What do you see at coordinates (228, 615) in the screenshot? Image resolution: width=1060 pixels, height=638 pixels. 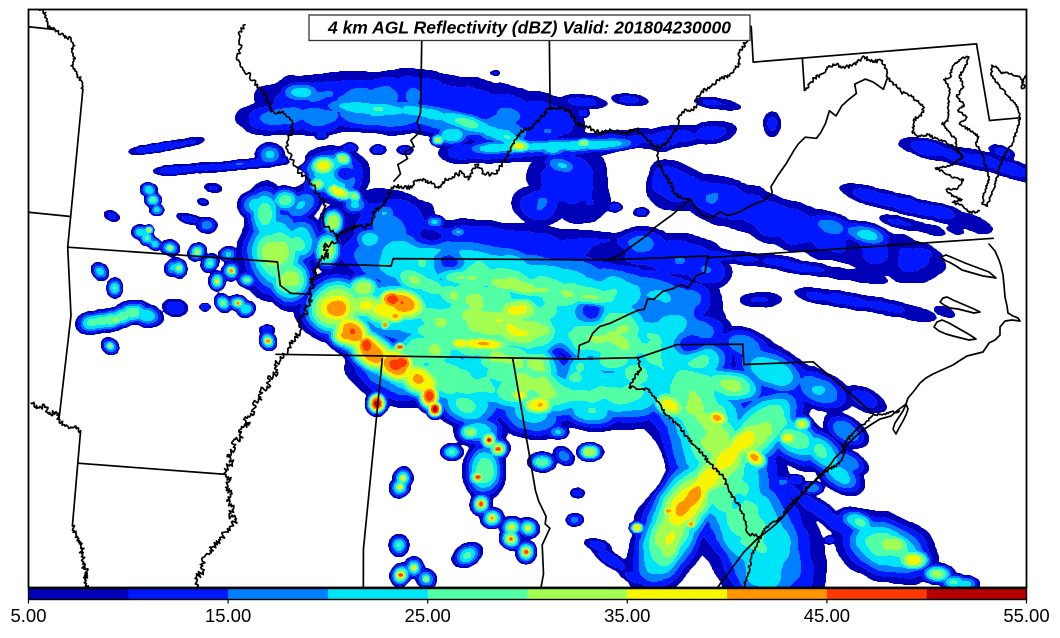 I see `svg-text: 15.00` at bounding box center [228, 615].